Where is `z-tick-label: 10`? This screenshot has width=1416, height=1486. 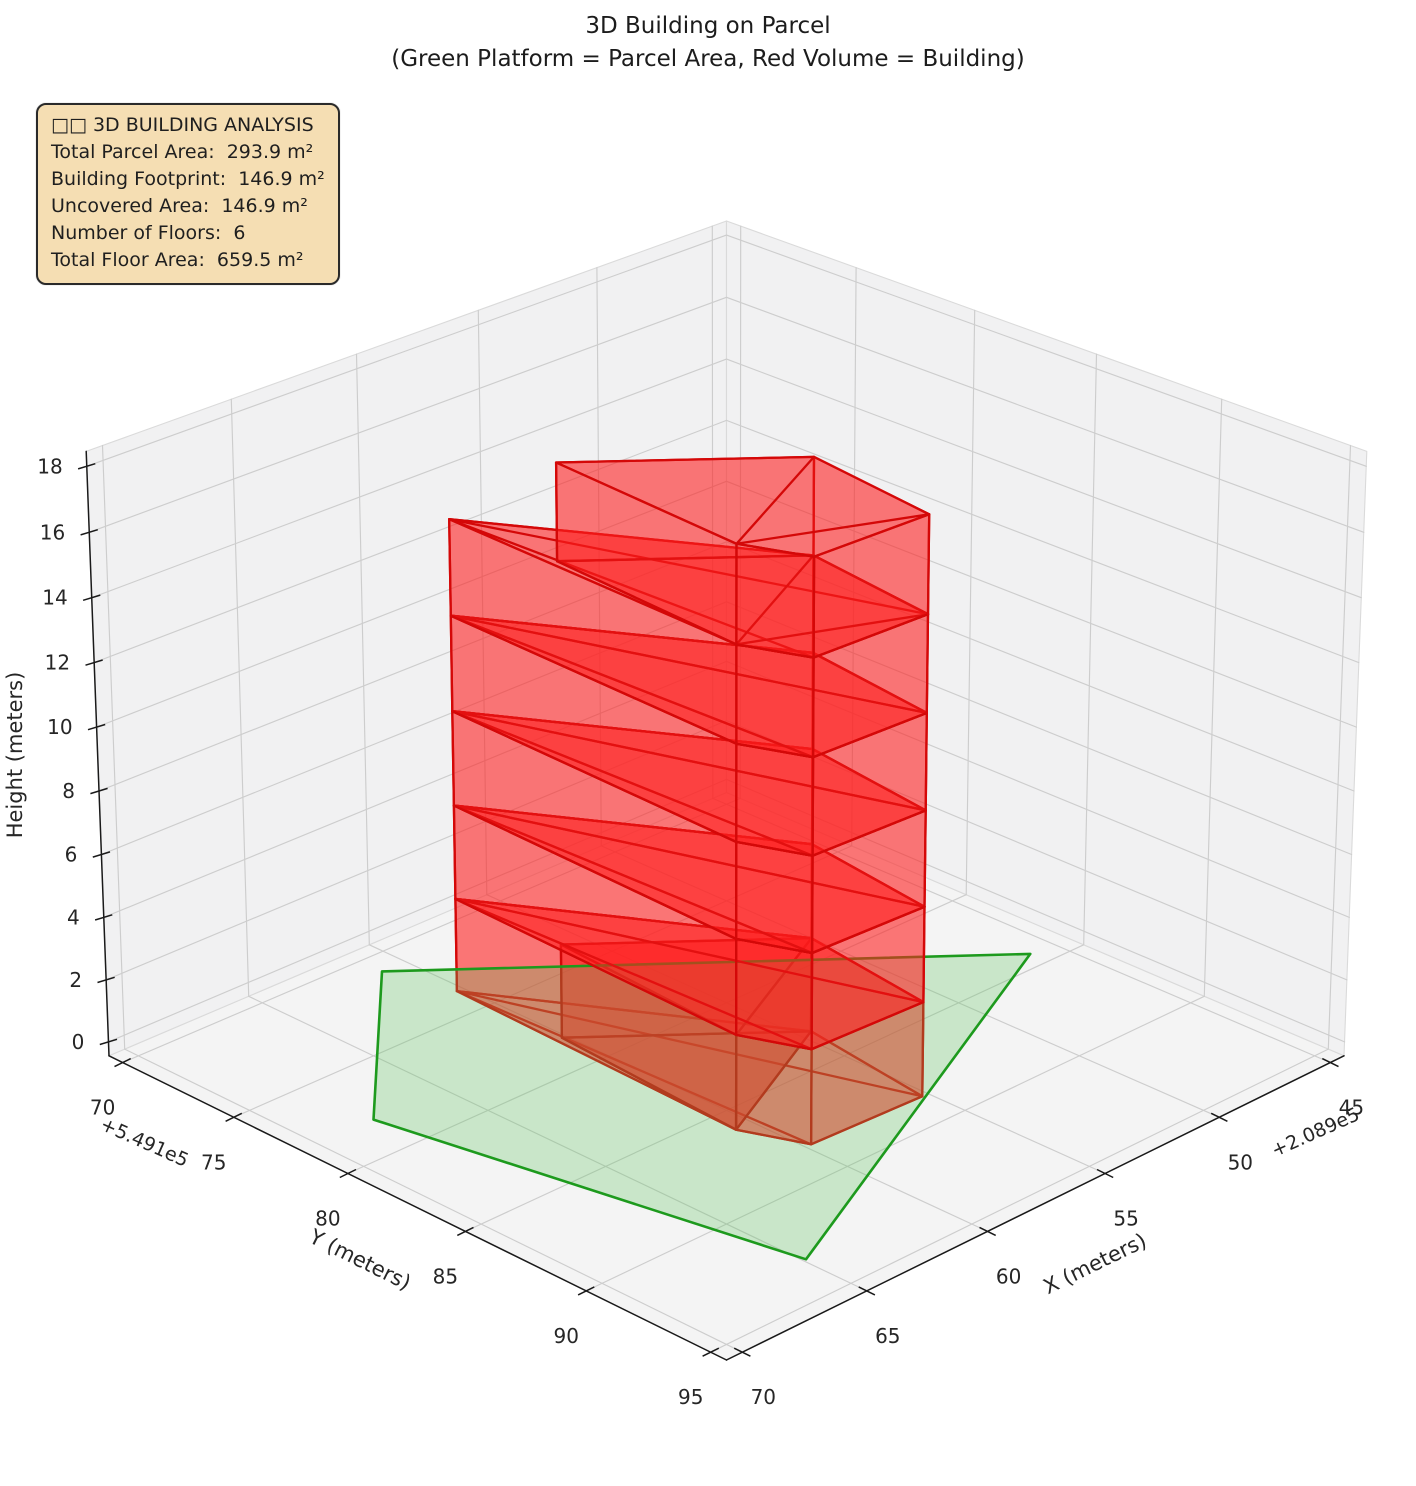
z-tick-label: 10 is located at coordinates (59, 727).